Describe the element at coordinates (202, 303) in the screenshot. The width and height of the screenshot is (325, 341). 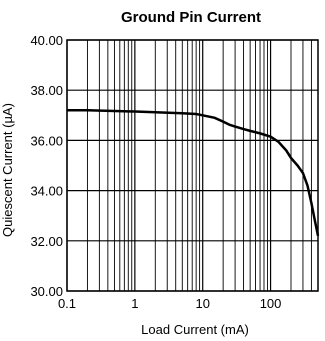
I see `x-tick-label: 10` at that location.